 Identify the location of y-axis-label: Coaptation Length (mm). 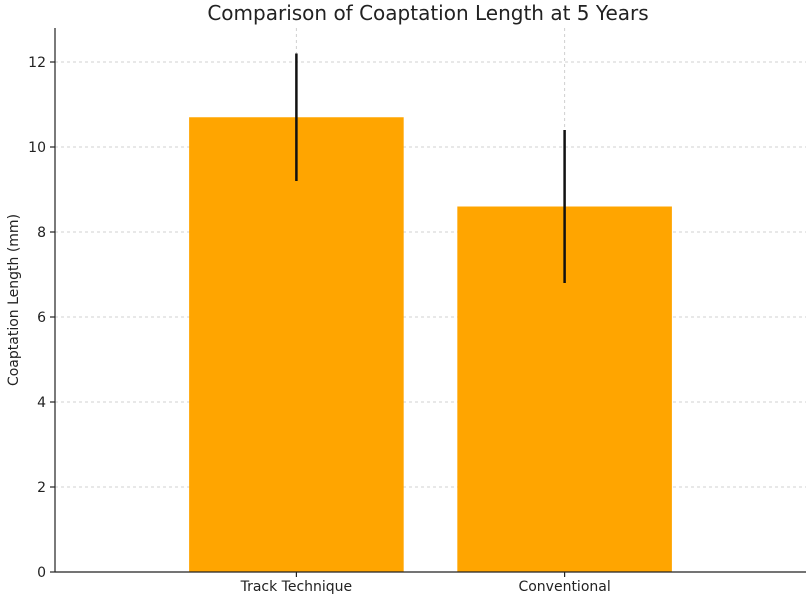
(14, 300).